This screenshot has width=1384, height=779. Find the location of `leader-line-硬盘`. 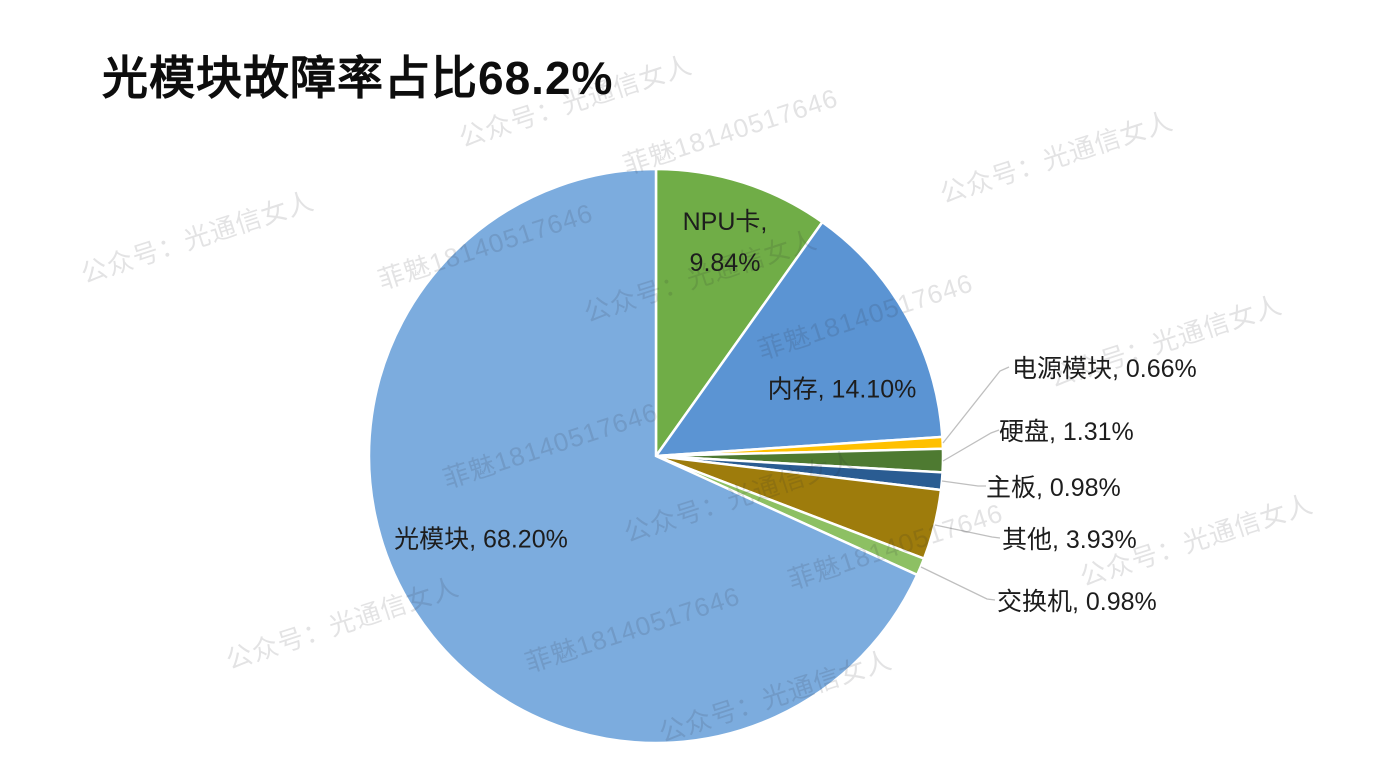

leader-line-硬盘 is located at coordinates (971, 445).